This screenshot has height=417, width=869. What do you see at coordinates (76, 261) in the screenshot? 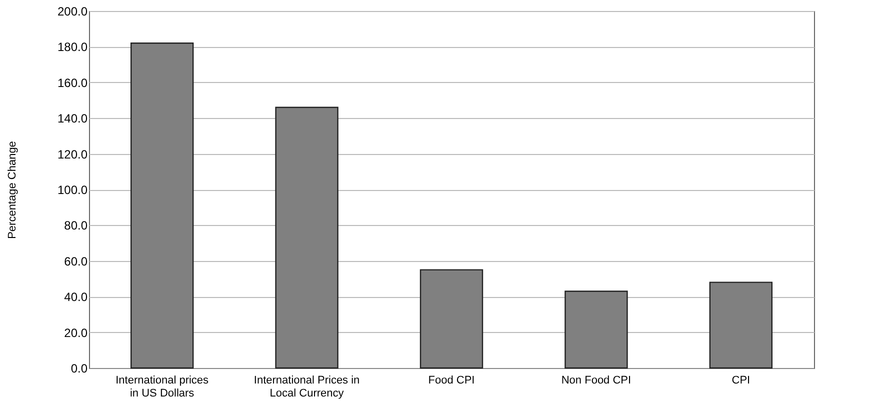
I see `y-tick-label: 60.0` at bounding box center [76, 261].